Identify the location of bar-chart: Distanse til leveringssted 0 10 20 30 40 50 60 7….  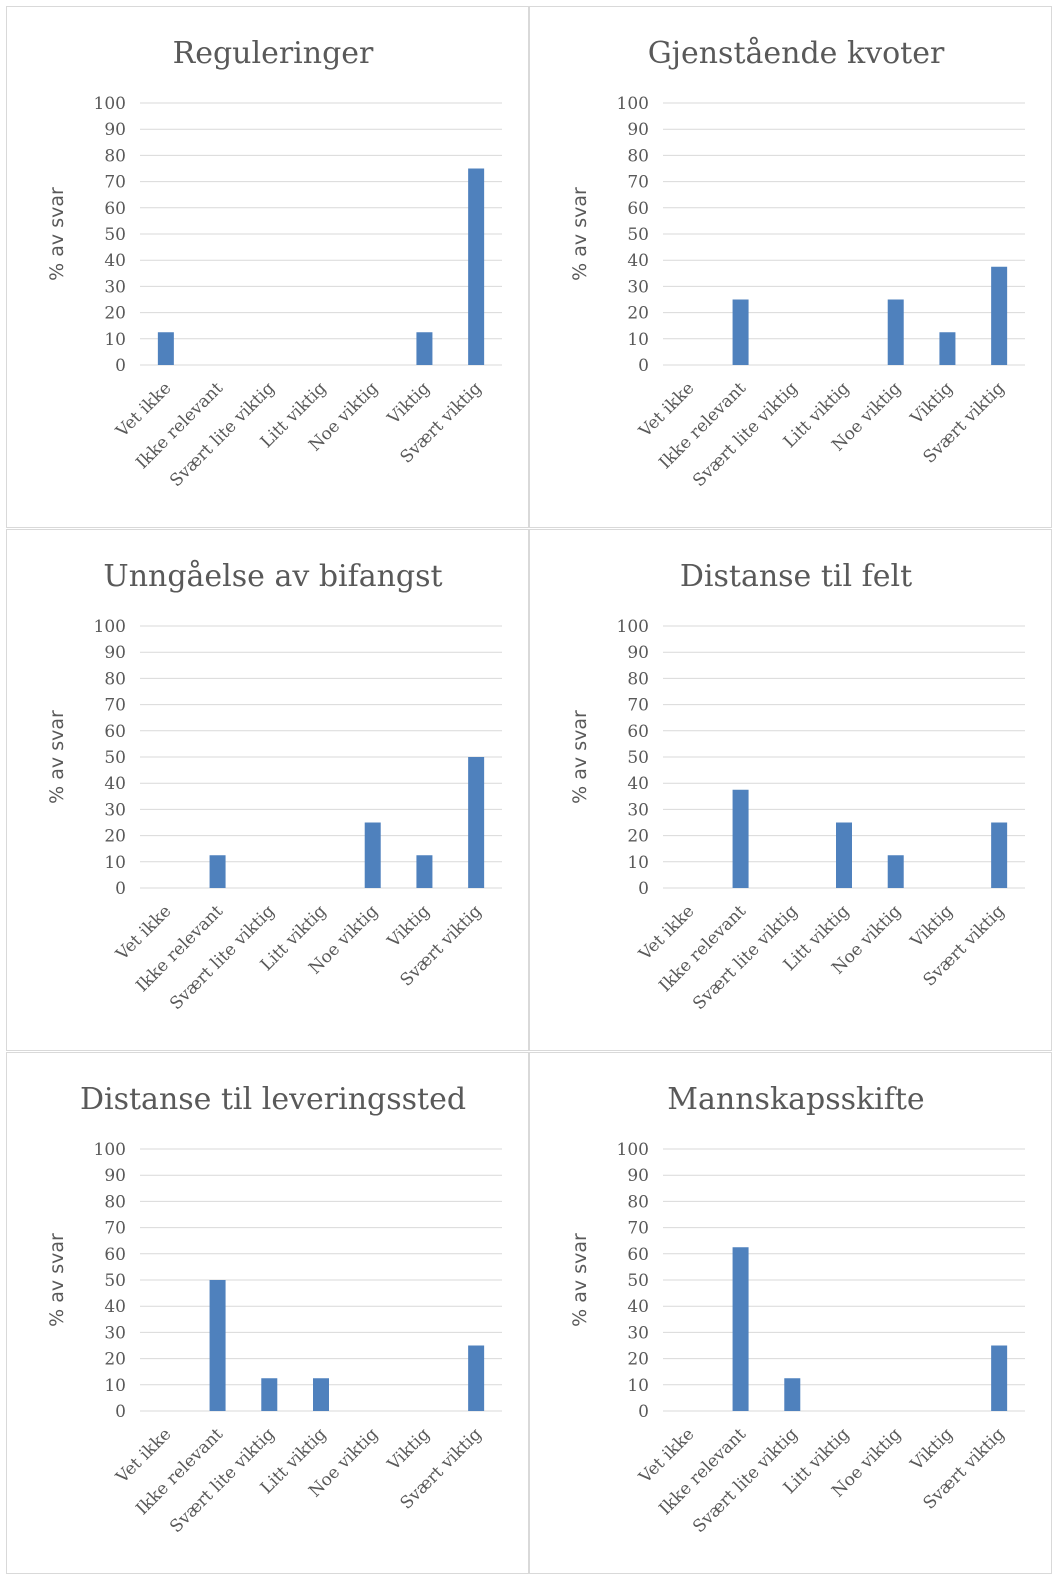
(274, 1309).